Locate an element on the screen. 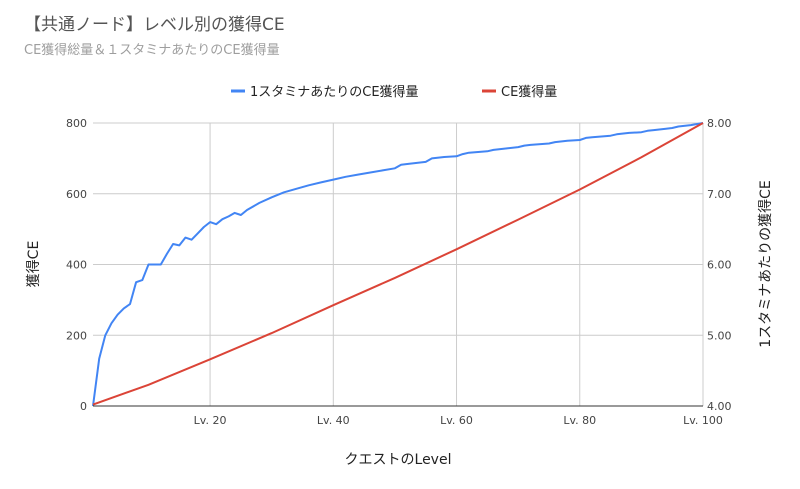  y-right-tick-label: 4.00 is located at coordinates (719, 406).